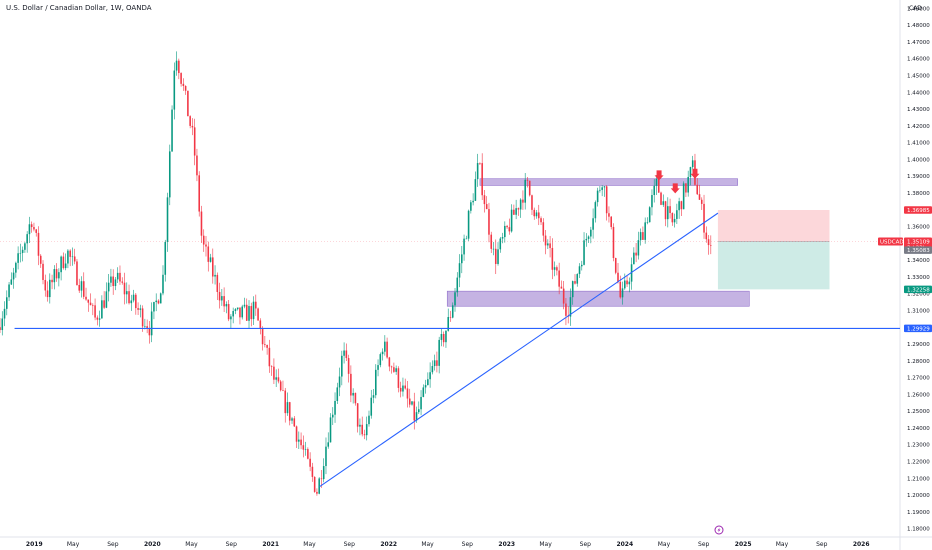  I want to click on price-tick-label: 1.43000, so click(918, 110).